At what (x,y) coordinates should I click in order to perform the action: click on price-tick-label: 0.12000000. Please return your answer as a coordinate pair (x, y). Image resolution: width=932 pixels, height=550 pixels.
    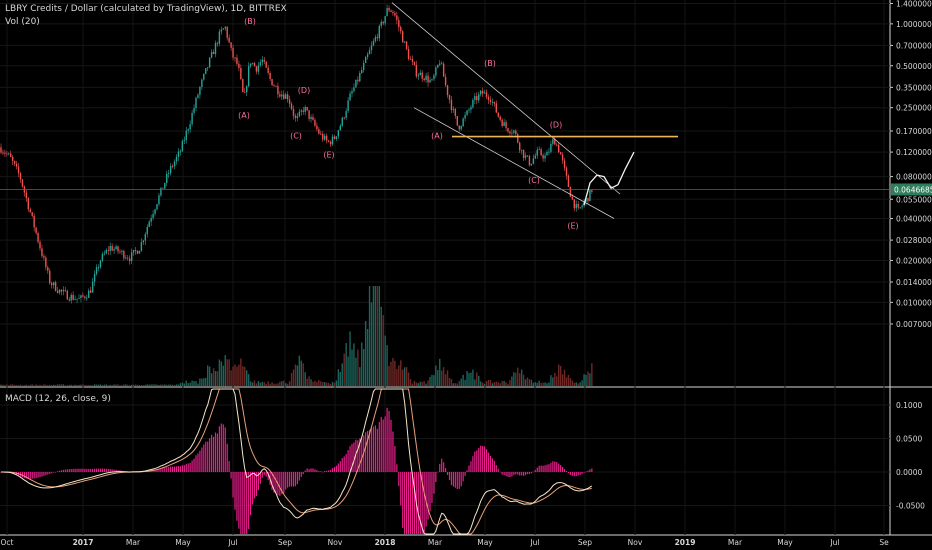
    Looking at the image, I should click on (914, 152).